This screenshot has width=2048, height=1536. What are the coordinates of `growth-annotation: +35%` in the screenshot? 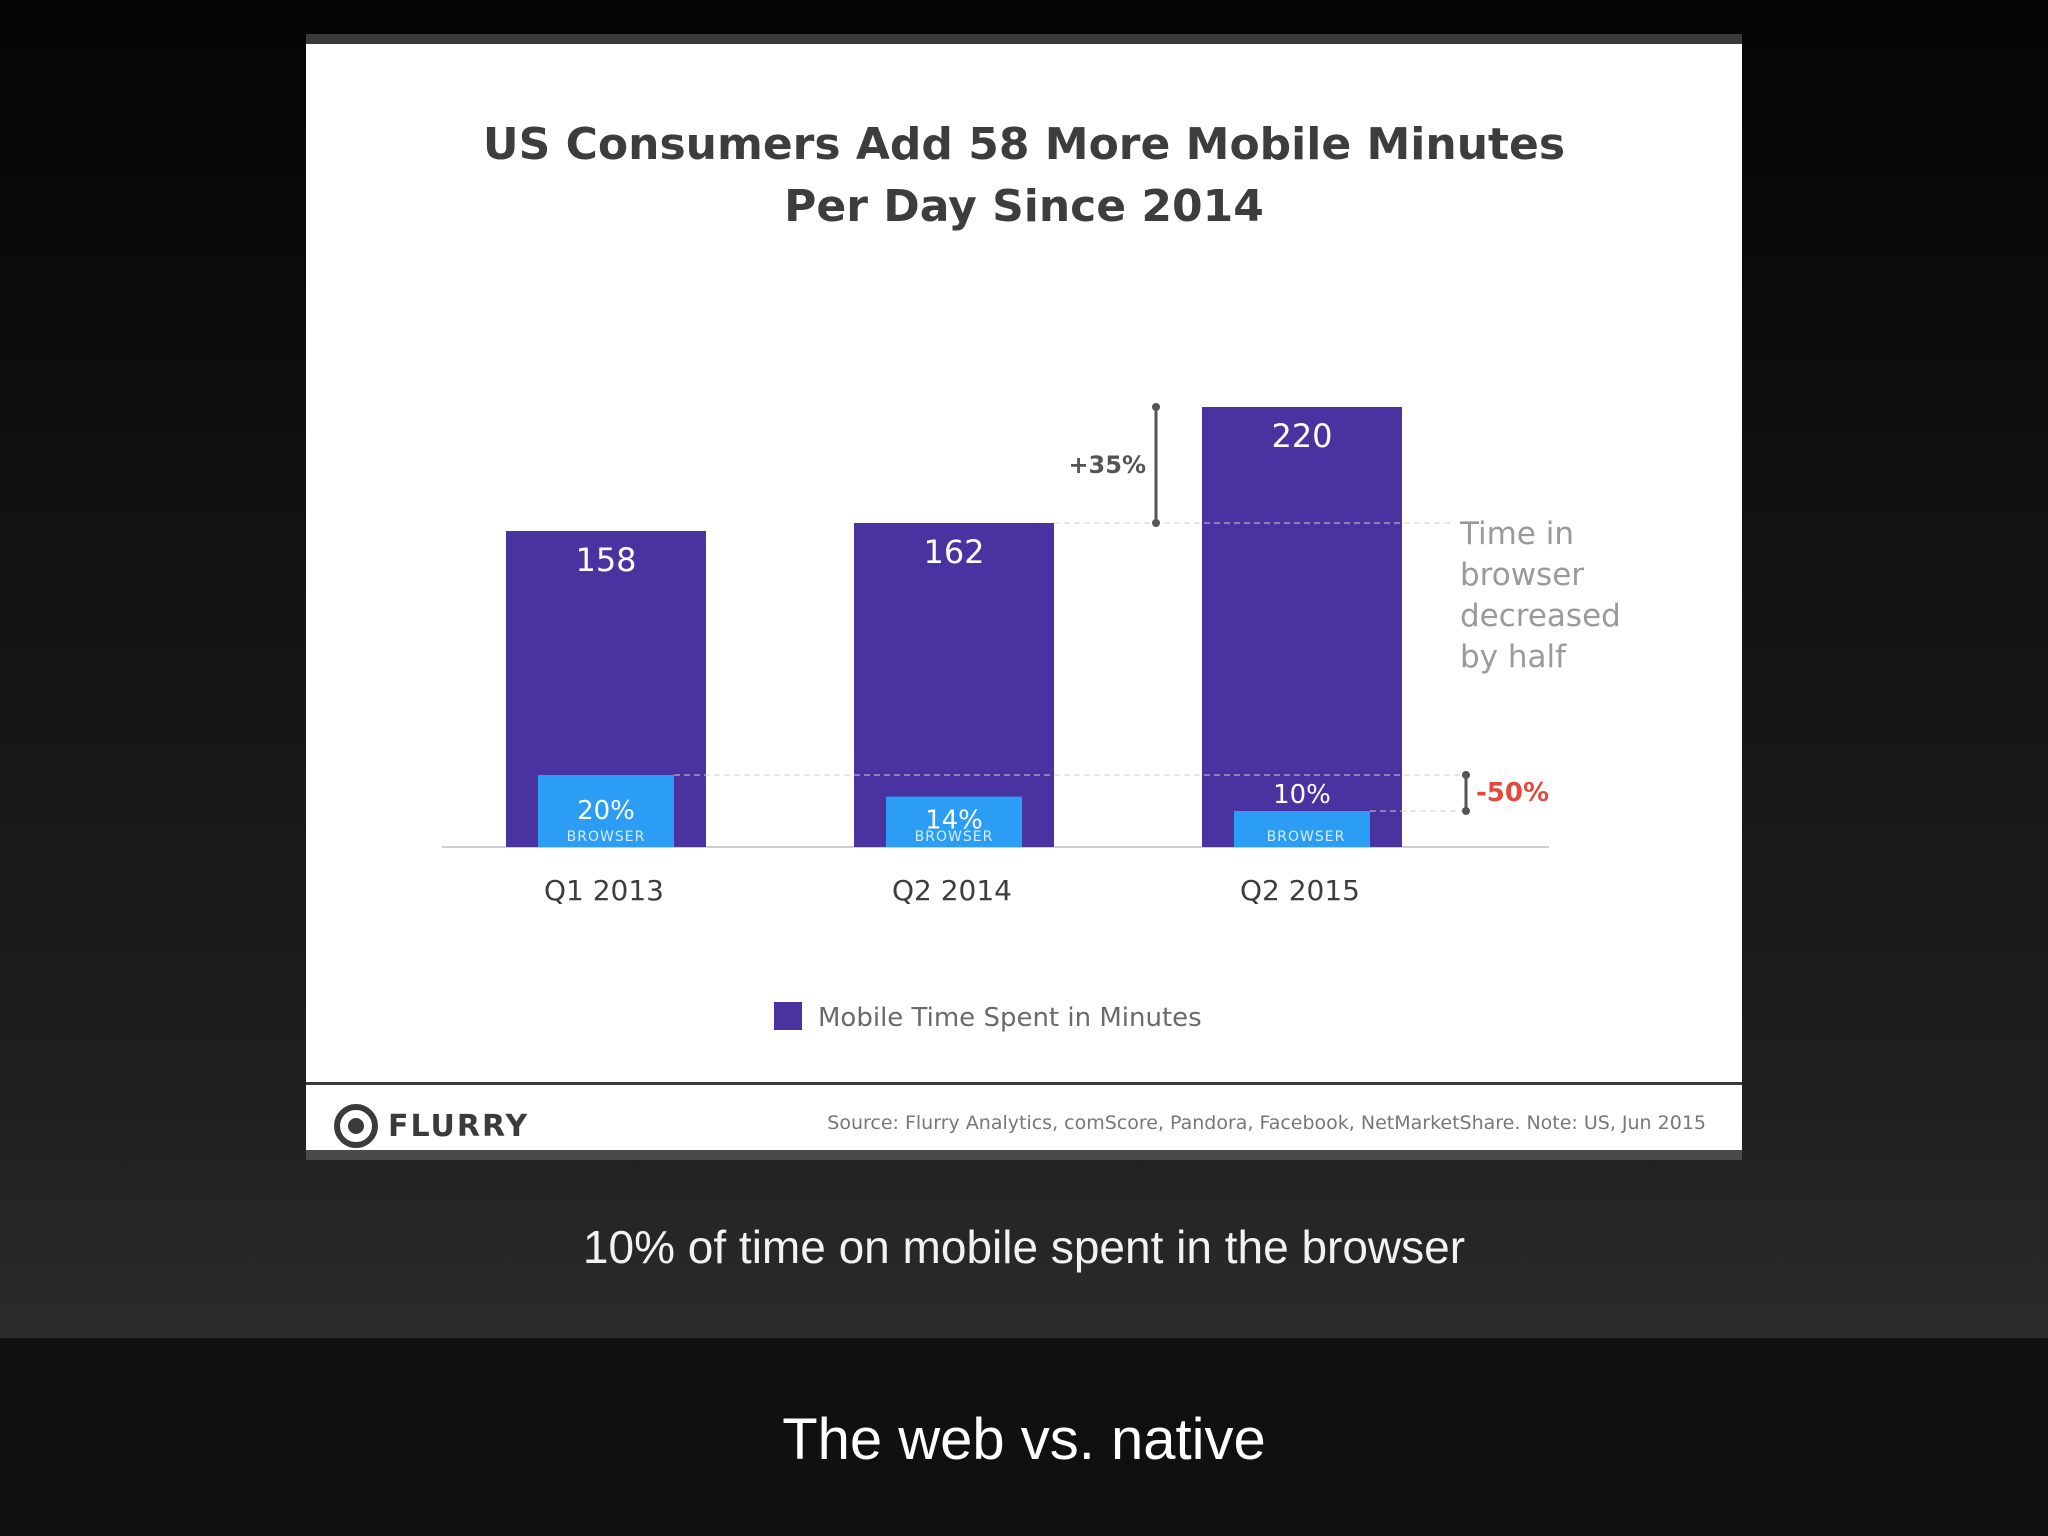 It's located at (1107, 465).